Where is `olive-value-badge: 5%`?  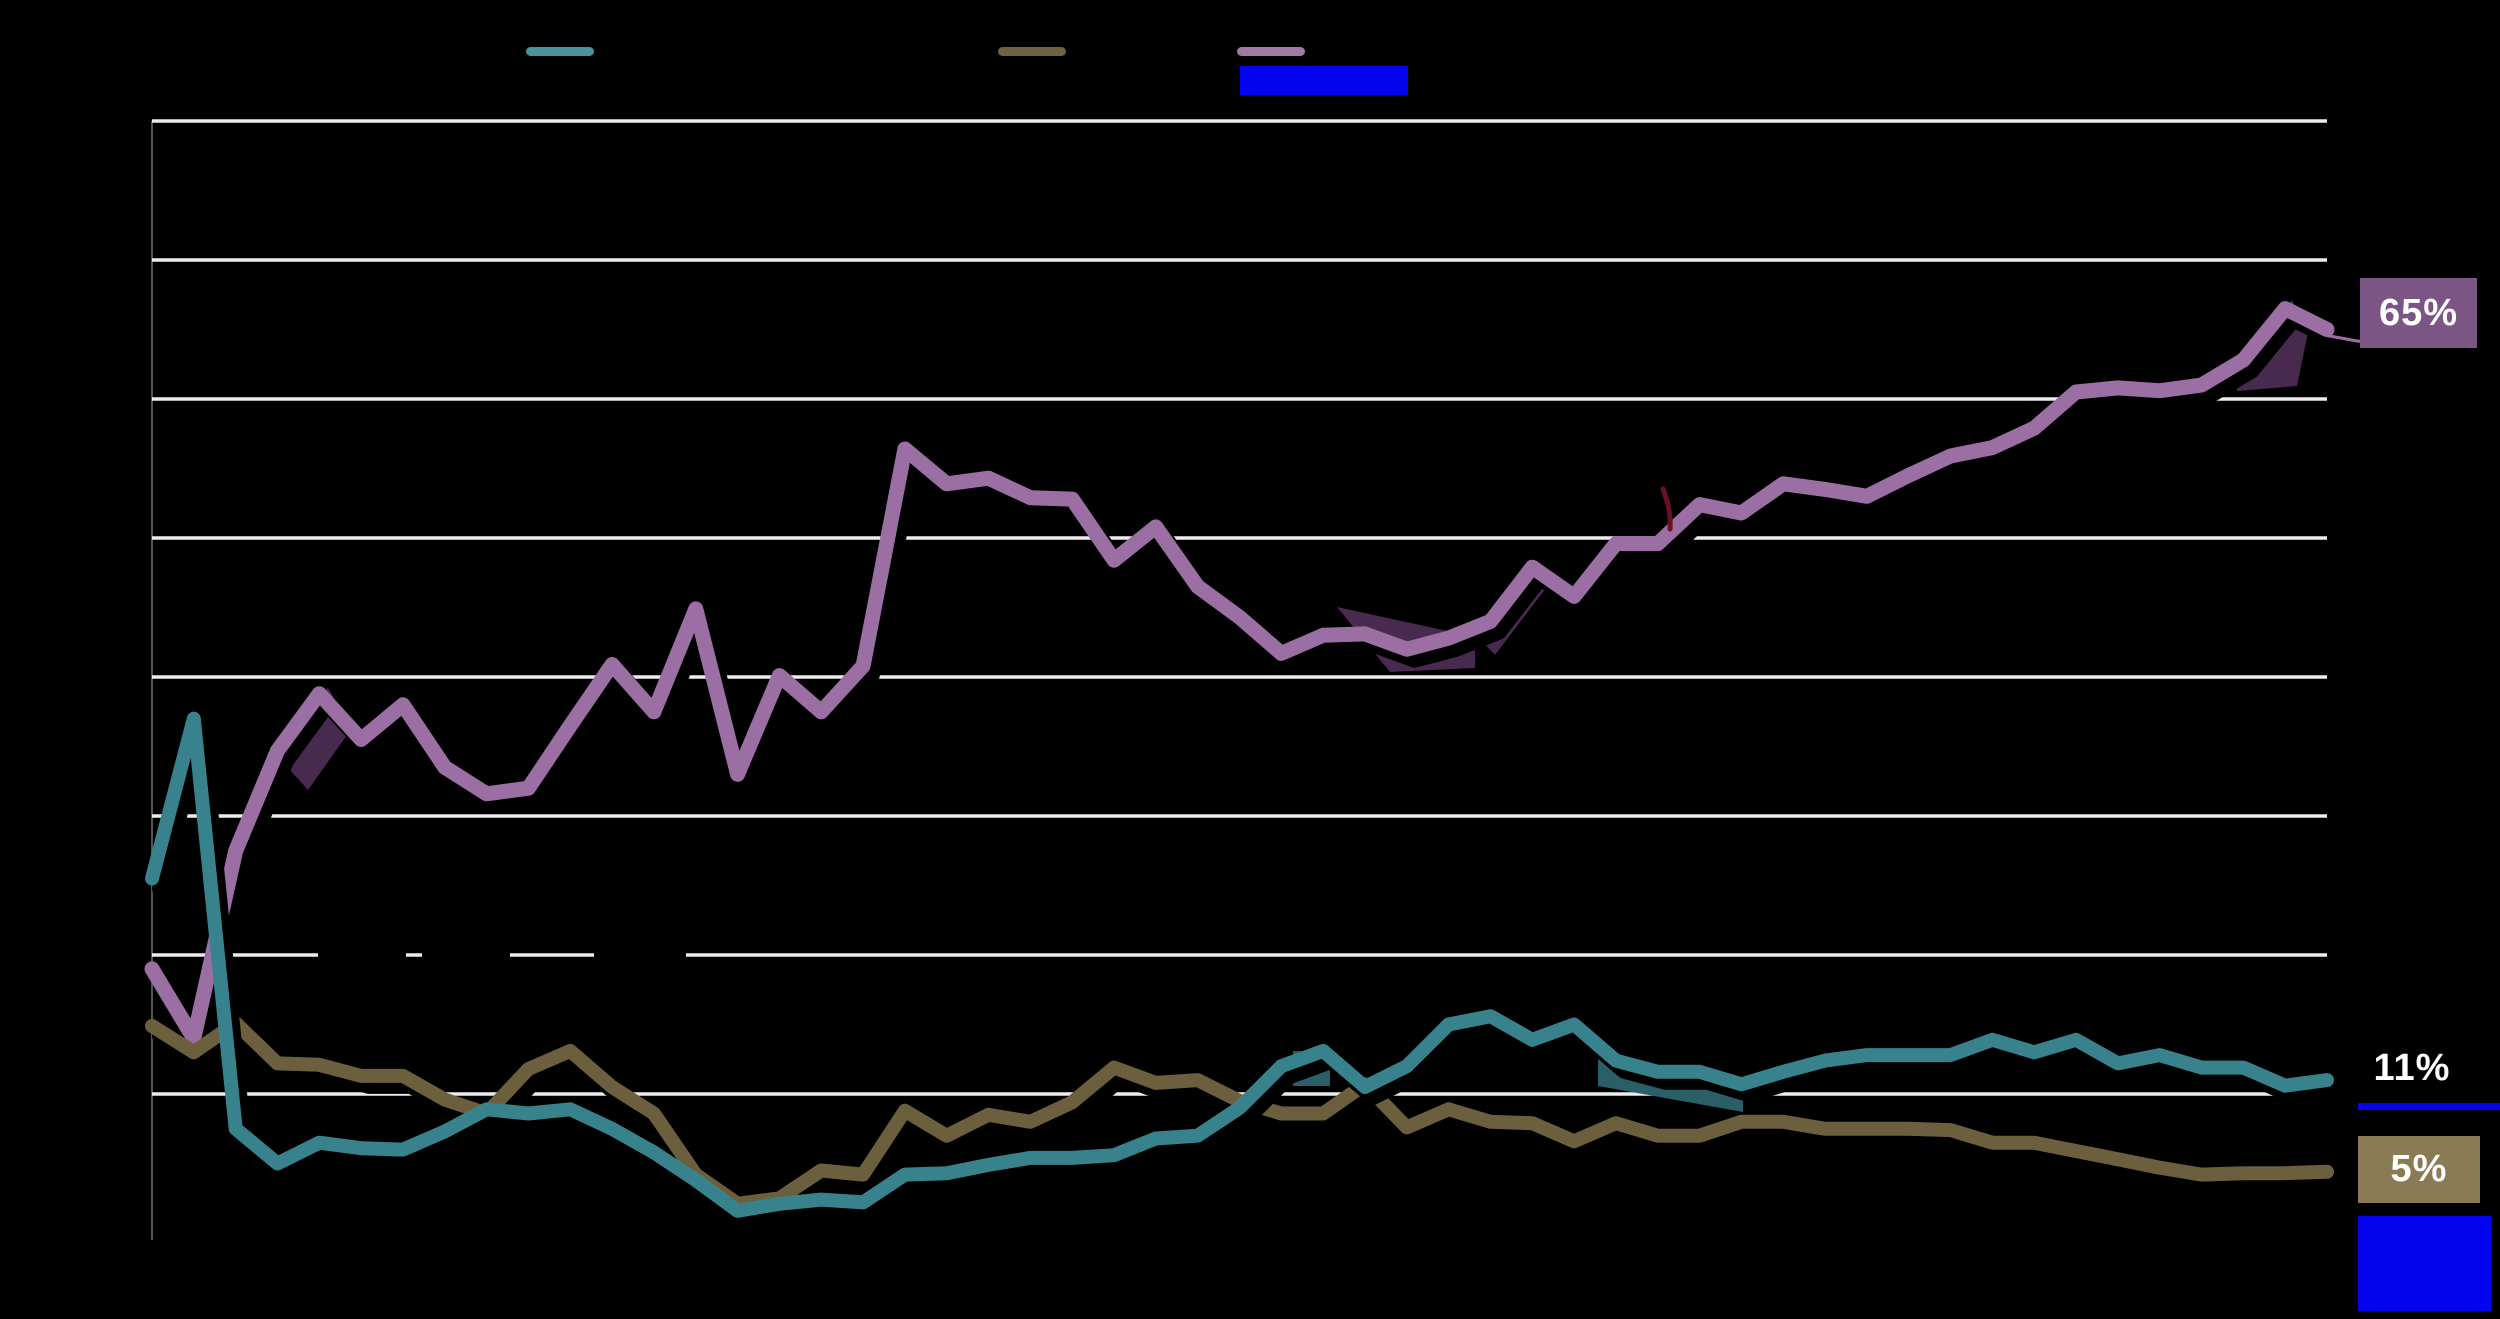 olive-value-badge: 5% is located at coordinates (2419, 1169).